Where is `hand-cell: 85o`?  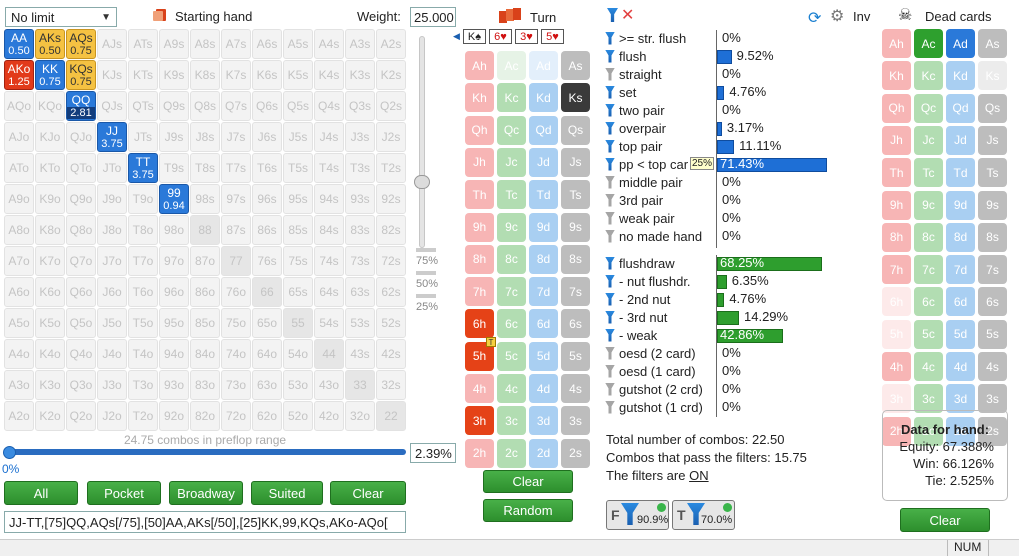
hand-cell: 85o is located at coordinates (205, 323).